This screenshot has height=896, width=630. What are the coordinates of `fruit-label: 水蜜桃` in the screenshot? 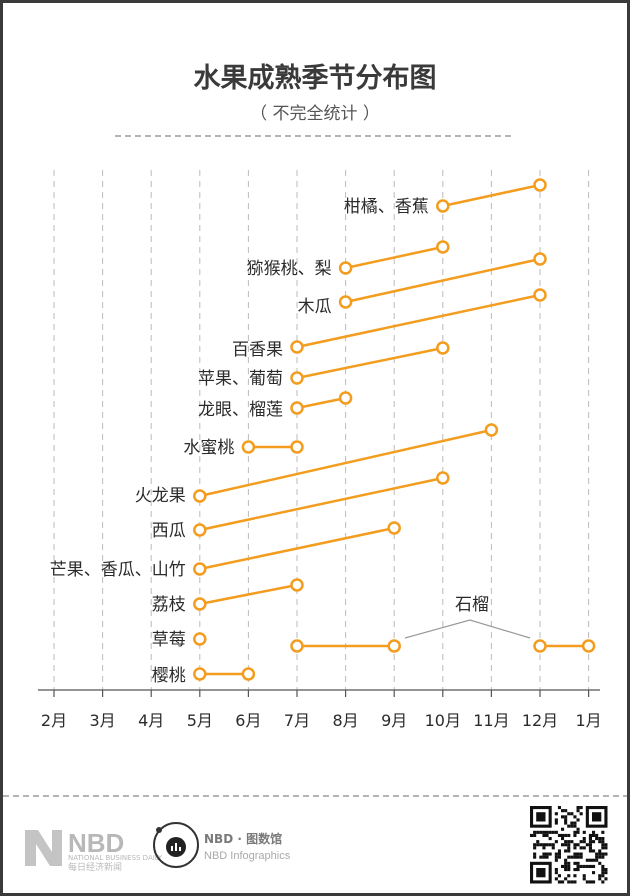 It's located at (208, 448).